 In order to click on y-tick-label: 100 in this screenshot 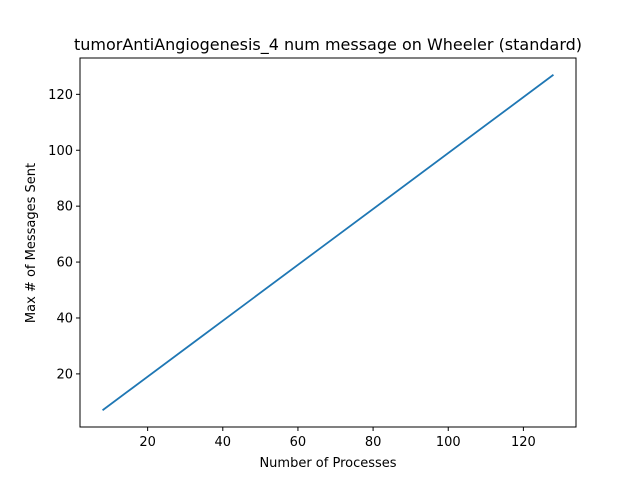, I will do `click(60, 151)`.